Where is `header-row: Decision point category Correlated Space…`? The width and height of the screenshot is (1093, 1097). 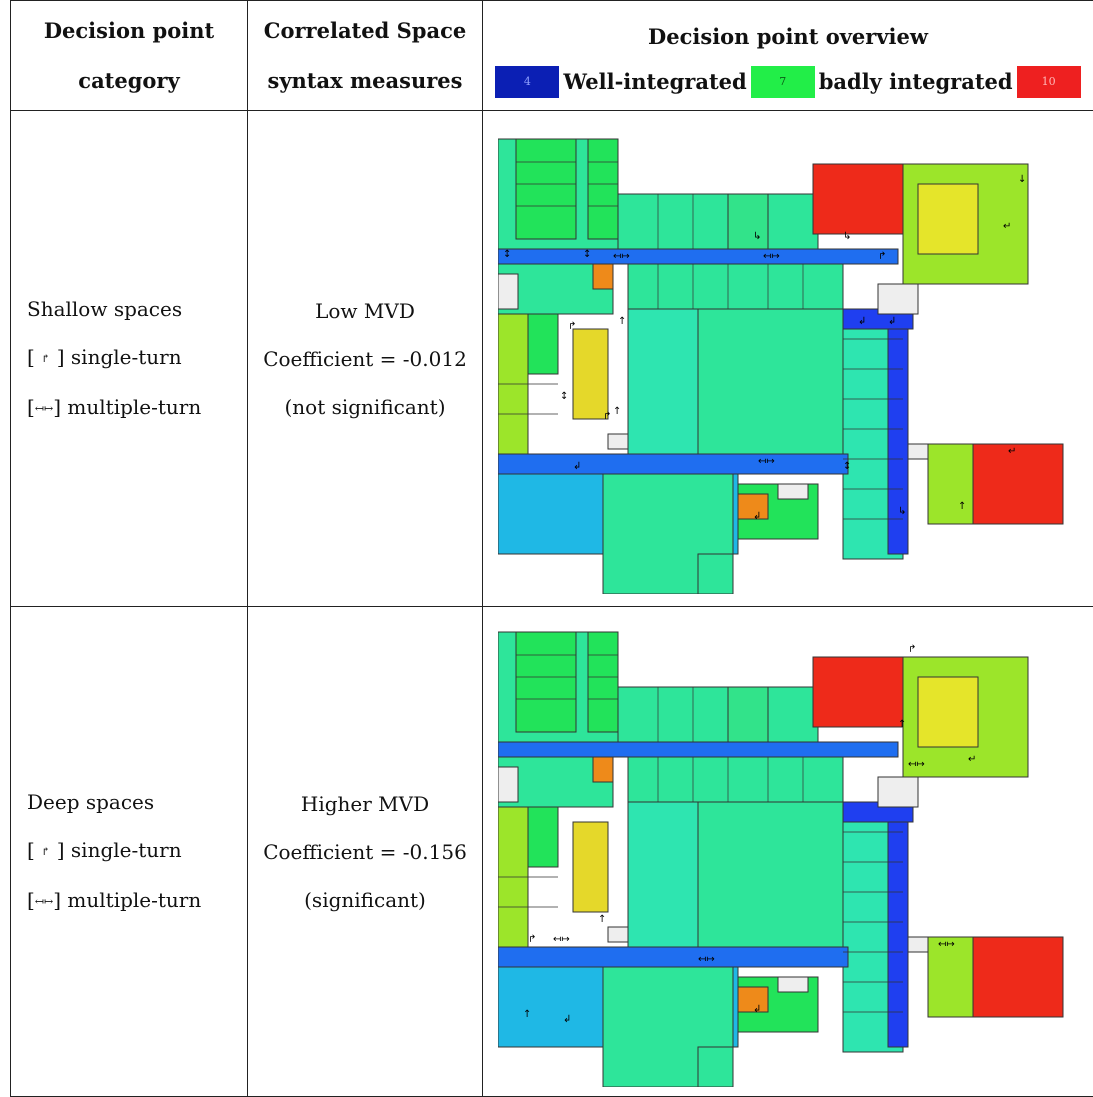 header-row: Decision point category Correlated Space… is located at coordinates (551, 55).